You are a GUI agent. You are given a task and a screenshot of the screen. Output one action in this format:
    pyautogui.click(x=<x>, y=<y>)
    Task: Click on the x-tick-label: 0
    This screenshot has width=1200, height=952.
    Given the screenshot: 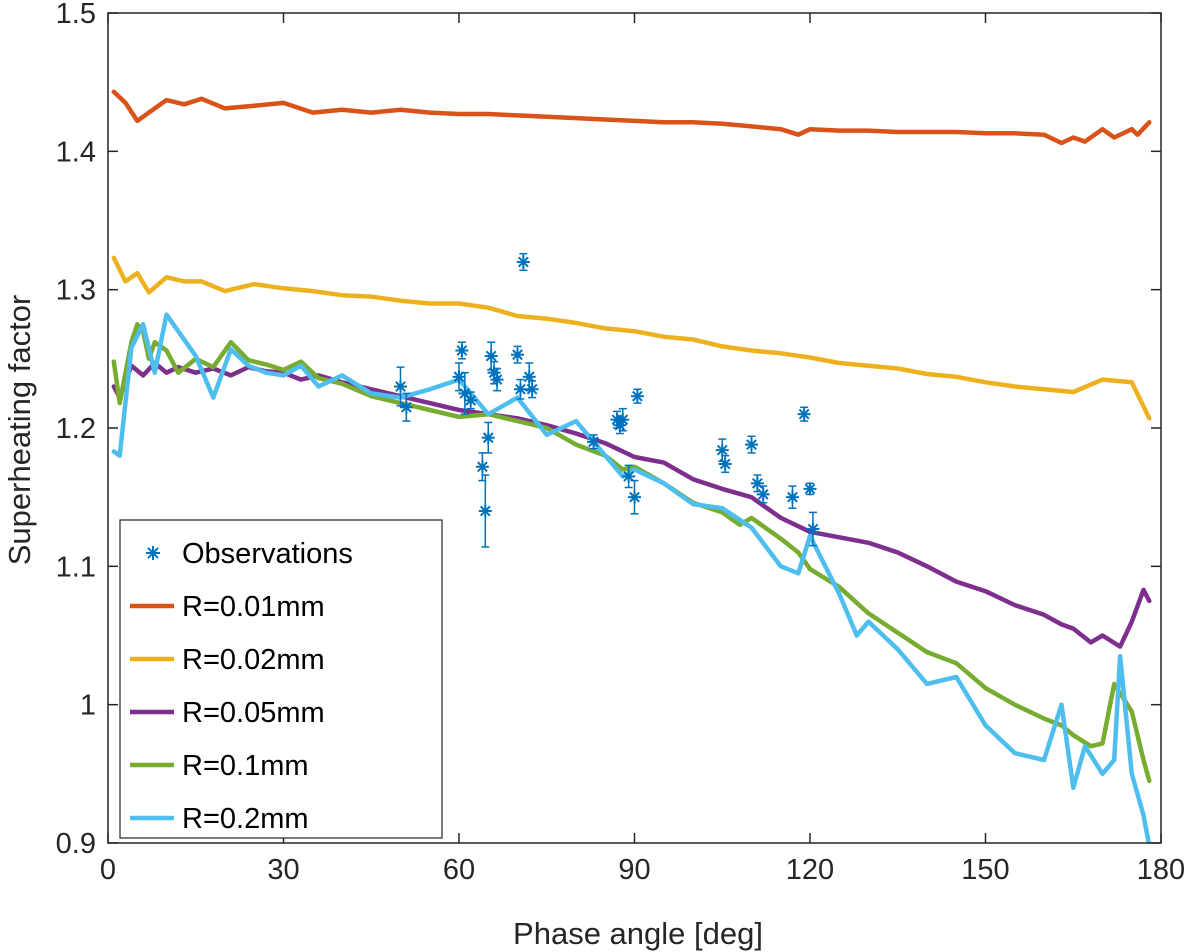 What is the action you would take?
    pyautogui.click(x=108, y=870)
    